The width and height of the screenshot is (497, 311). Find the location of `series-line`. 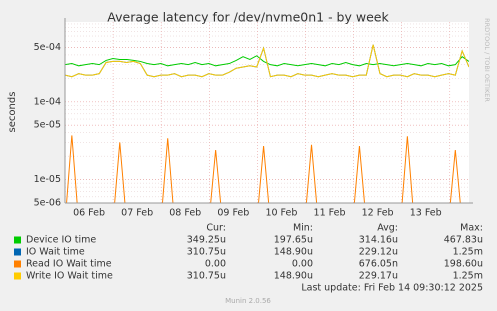

series-line is located at coordinates (267, 61).